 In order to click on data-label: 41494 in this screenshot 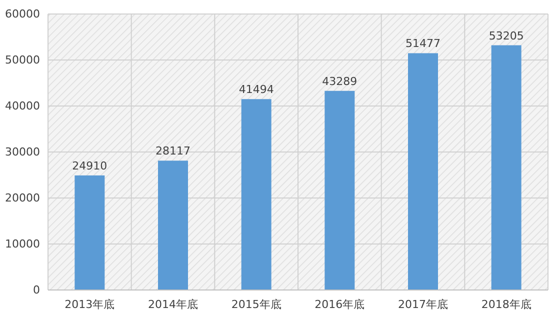, I will do `click(256, 89)`.